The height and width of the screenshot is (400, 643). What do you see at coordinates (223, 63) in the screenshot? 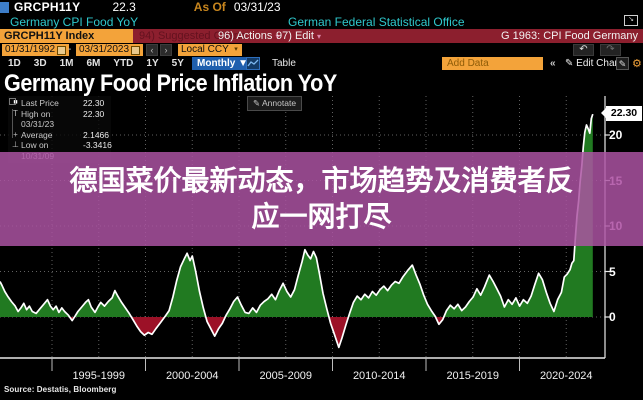
I see `frequency-select: Monthly ▼` at bounding box center [223, 63].